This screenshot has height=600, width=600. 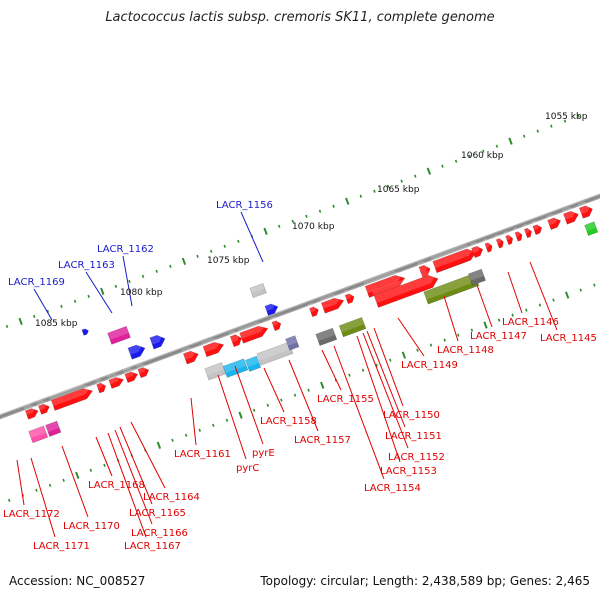 I want to click on gene-label: LACR_1145, so click(x=568, y=338).